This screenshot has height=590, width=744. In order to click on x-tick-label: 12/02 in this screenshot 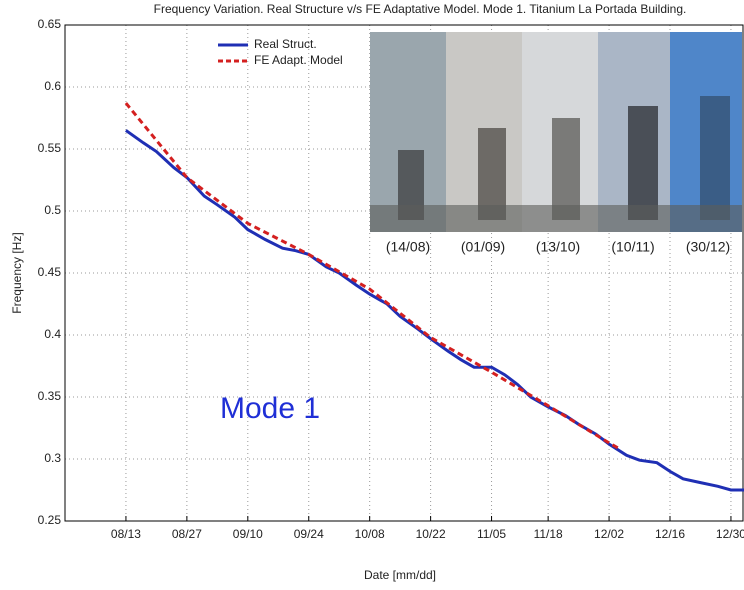, I will do `click(609, 534)`.